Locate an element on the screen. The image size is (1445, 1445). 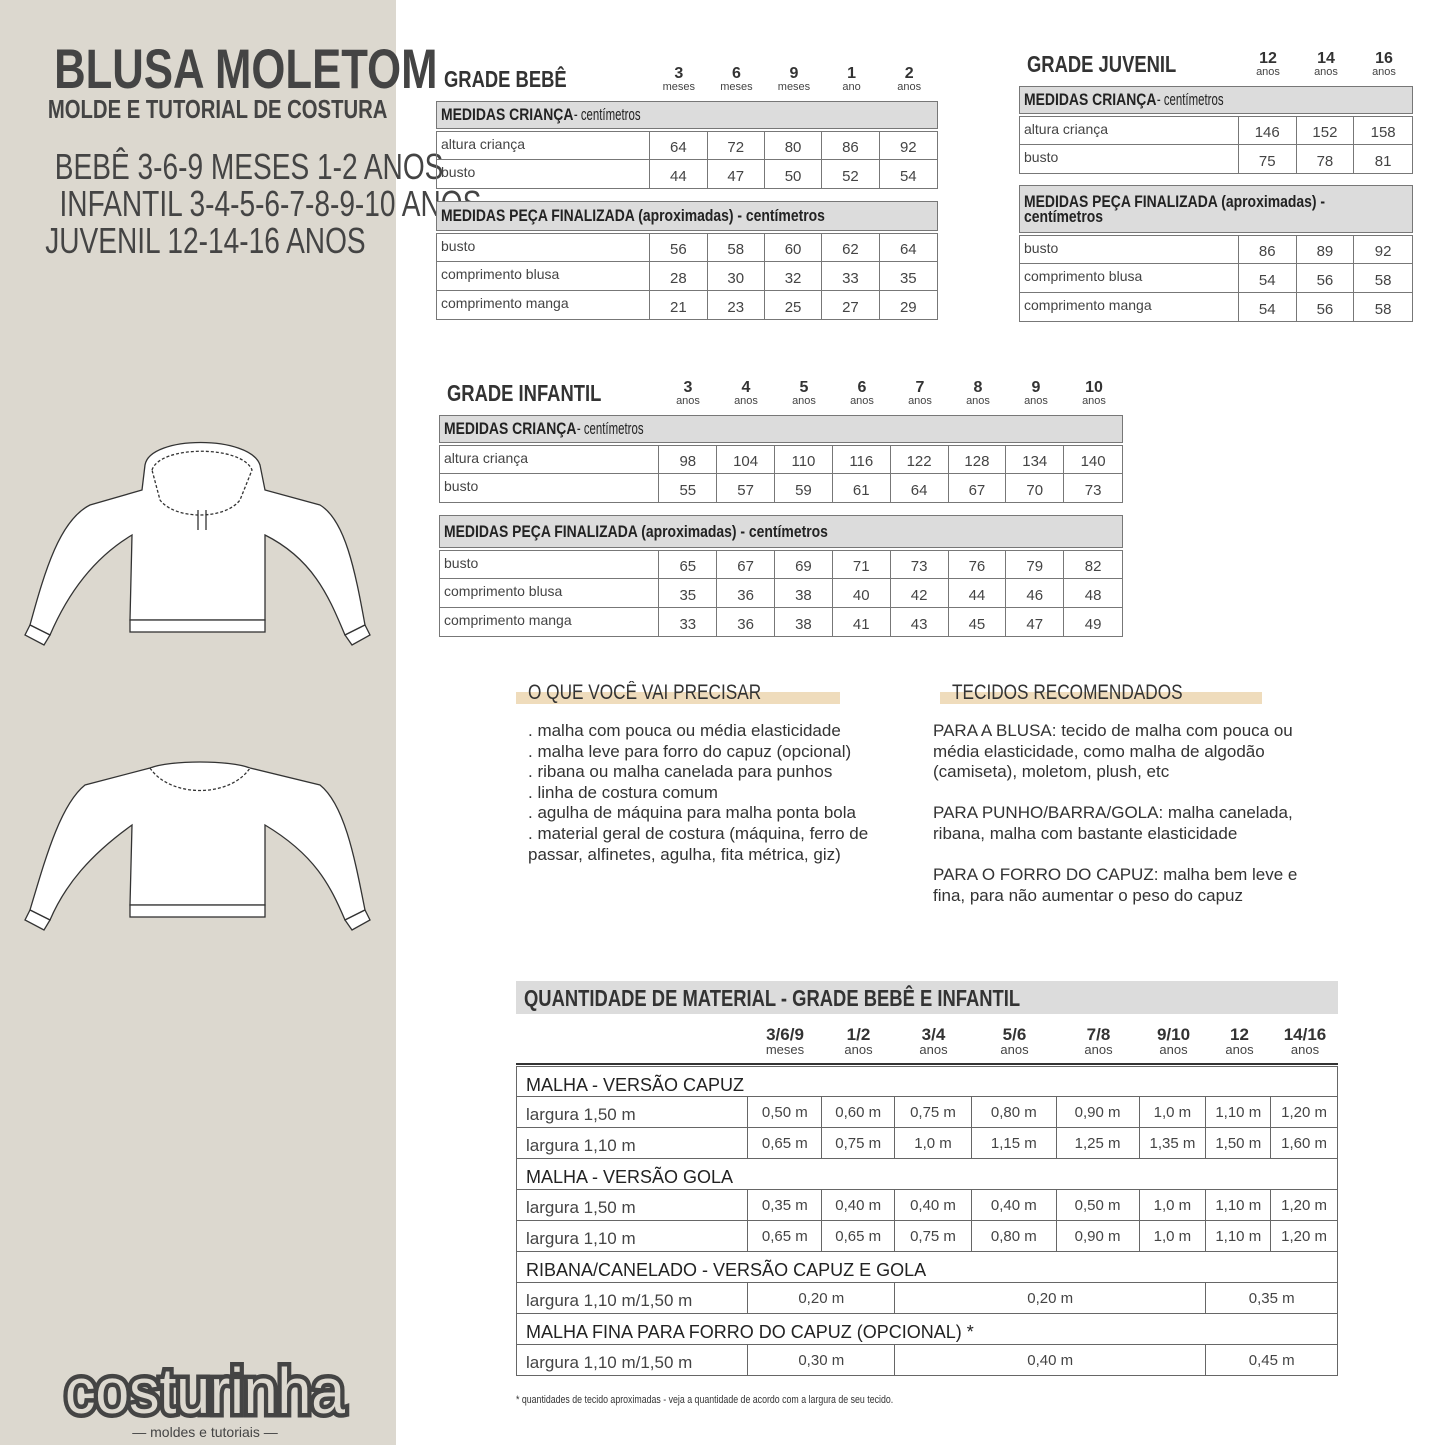
cell-value: 32 is located at coordinates (794, 276).